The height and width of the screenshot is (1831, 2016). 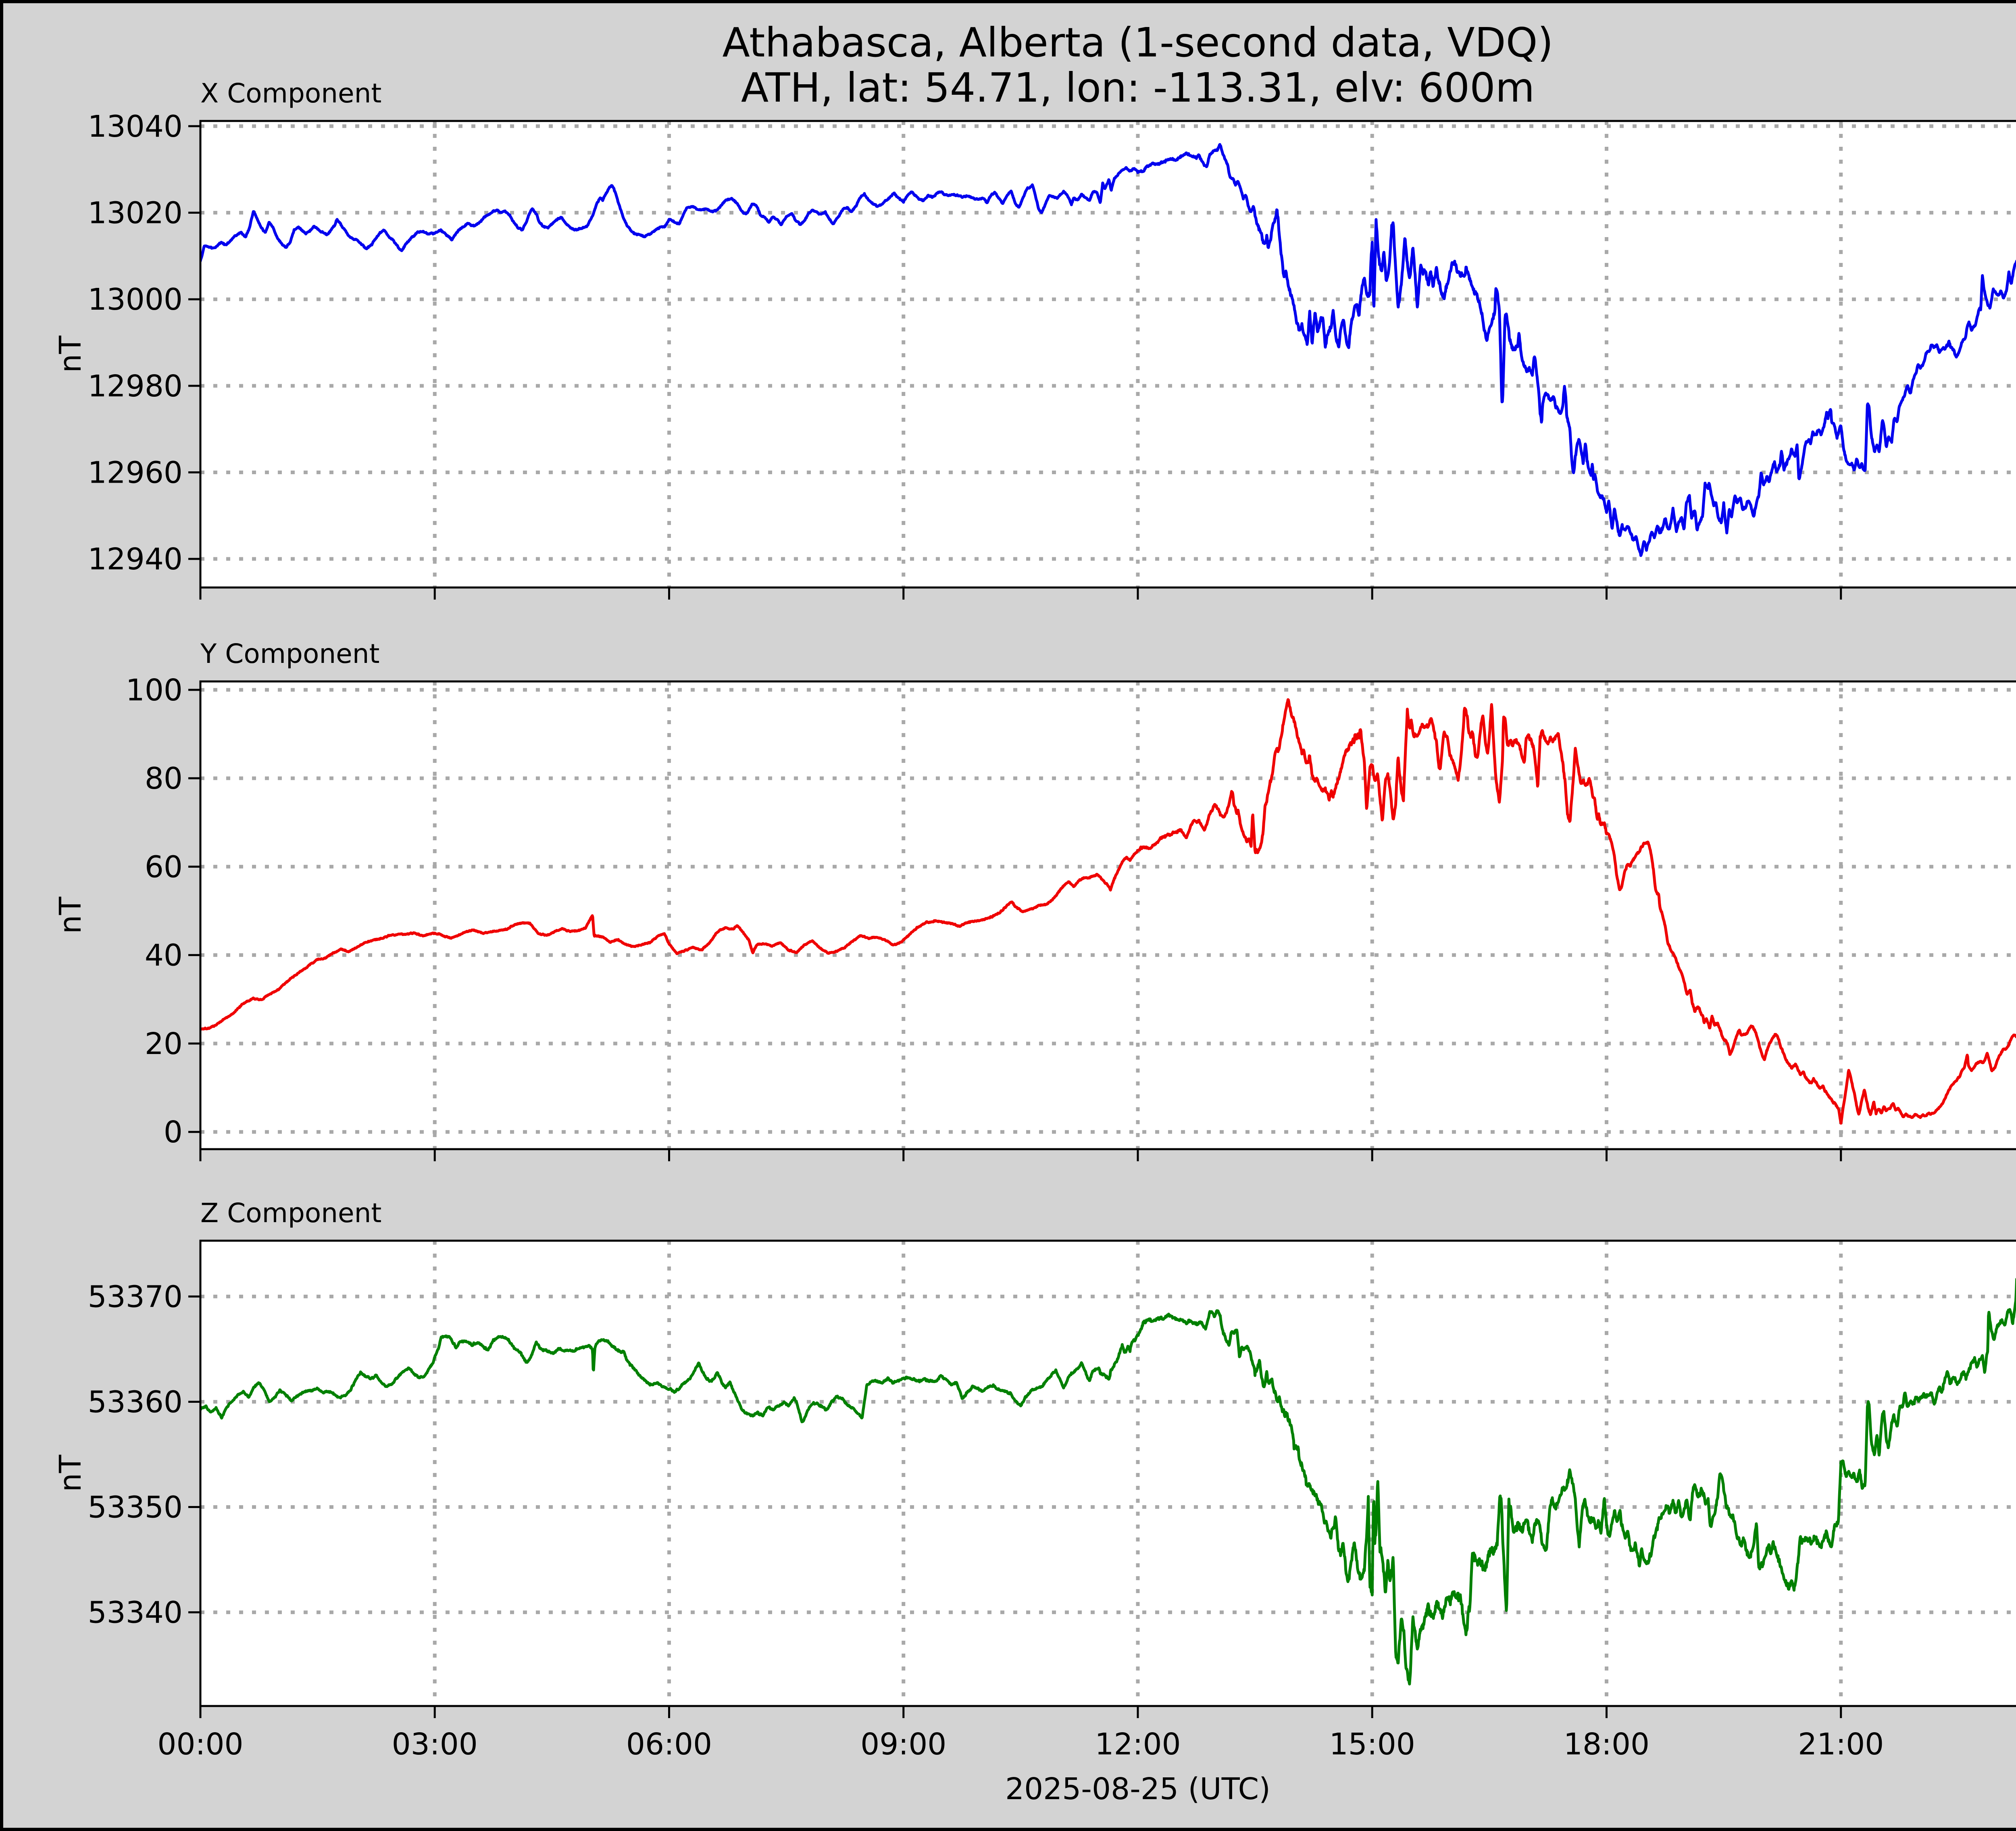 What do you see at coordinates (1372, 1744) in the screenshot?
I see `x-tick-label: 15:00` at bounding box center [1372, 1744].